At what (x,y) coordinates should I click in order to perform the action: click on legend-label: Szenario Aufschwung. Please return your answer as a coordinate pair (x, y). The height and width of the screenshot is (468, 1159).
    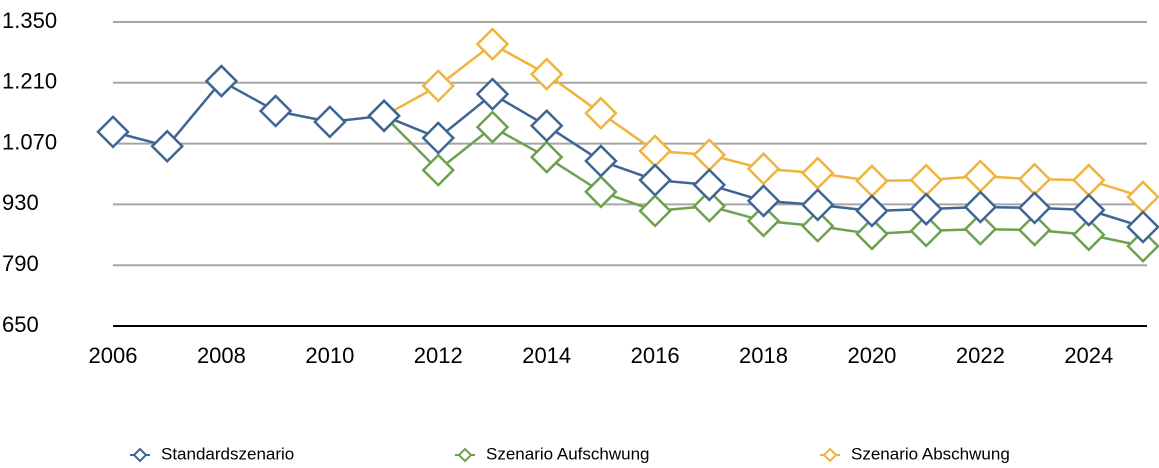
    Looking at the image, I should click on (568, 453).